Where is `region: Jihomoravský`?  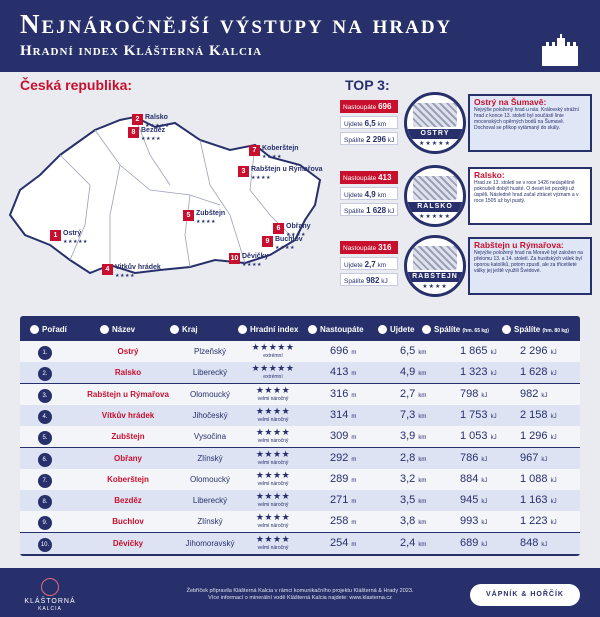 region: Jihomoravský is located at coordinates (210, 543).